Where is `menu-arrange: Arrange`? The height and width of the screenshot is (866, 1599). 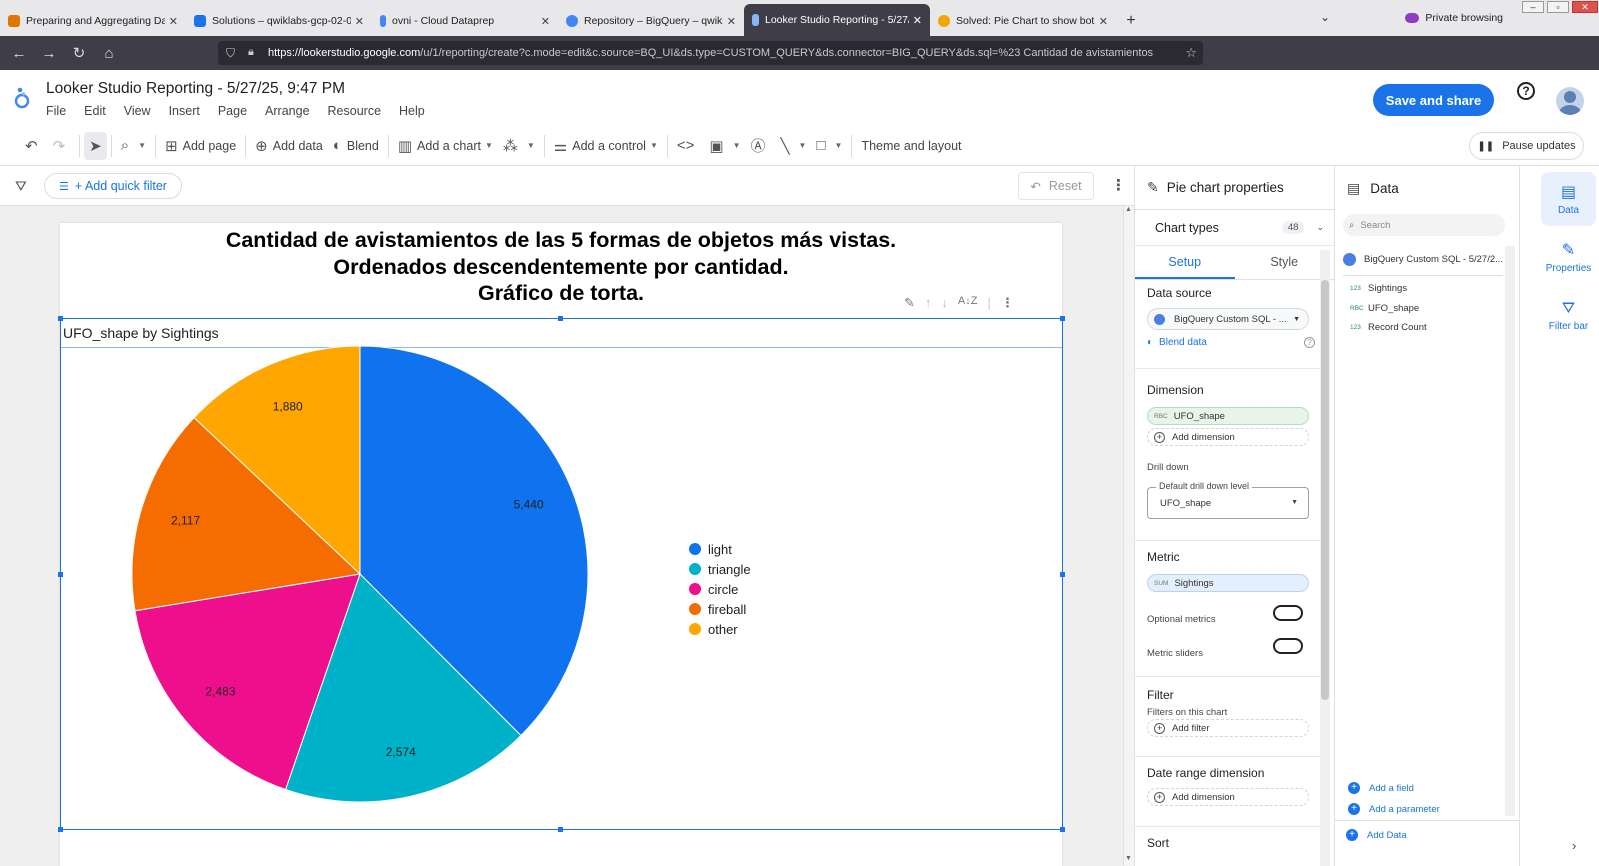
menu-arrange: Arrange is located at coordinates (287, 111).